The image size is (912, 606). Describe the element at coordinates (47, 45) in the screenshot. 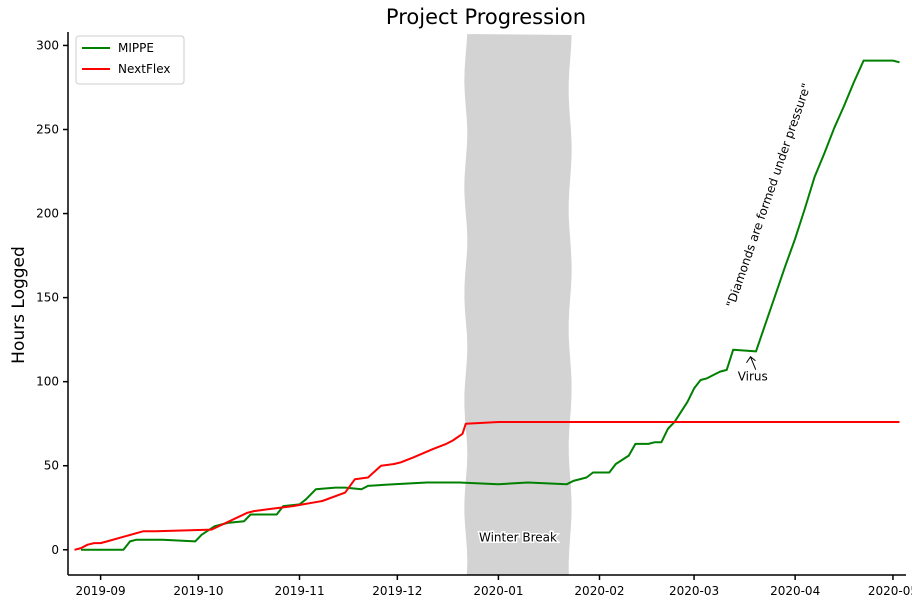

I see `y-tick-label: 300` at that location.